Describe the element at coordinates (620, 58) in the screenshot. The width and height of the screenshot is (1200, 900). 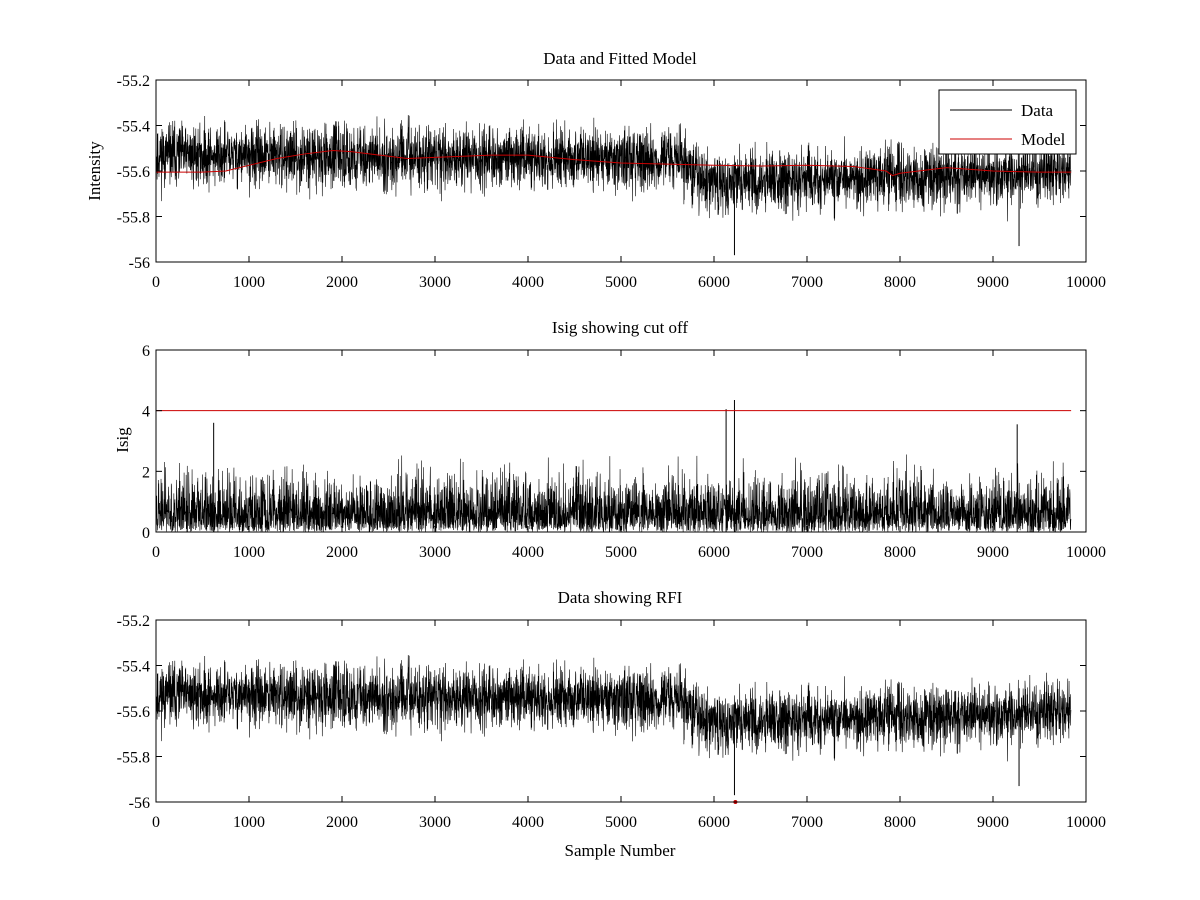
I see `chart-title: Data and Fitted Model` at that location.